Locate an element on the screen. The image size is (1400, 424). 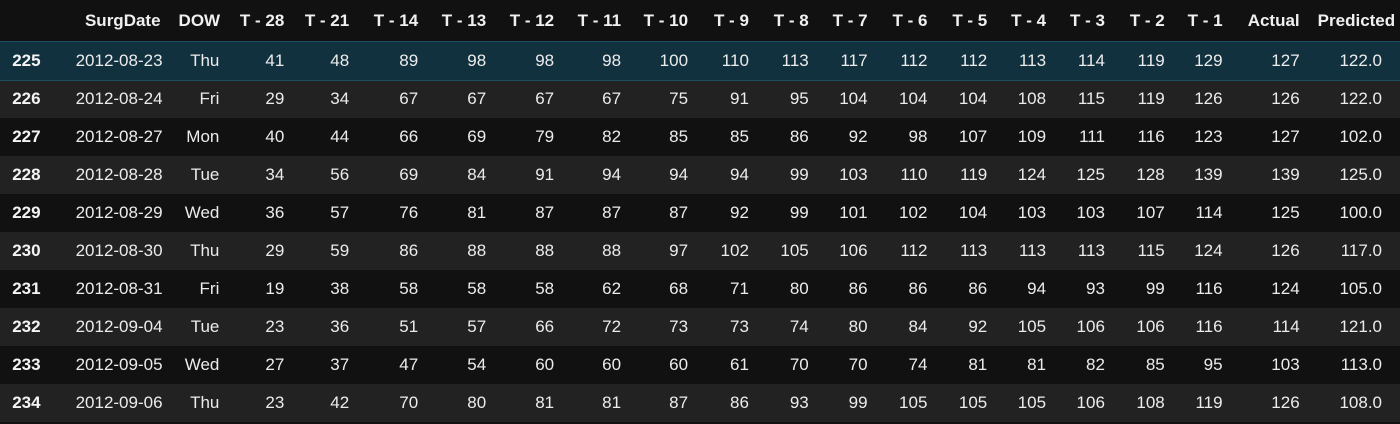
table-cell: 92 is located at coordinates (858, 136).